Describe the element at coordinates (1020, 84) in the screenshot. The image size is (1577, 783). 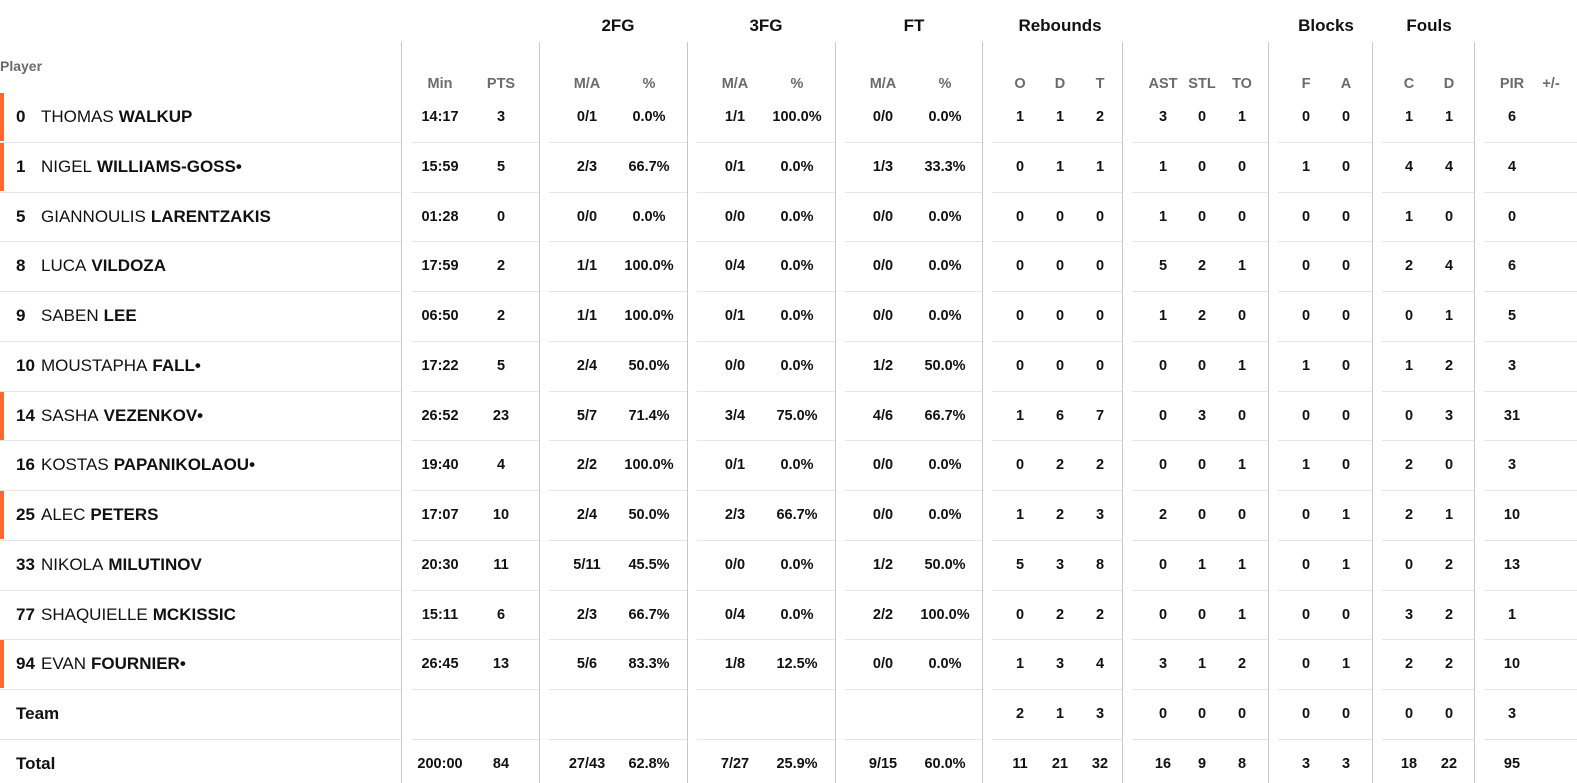
I see `column-header-o: O` at that location.